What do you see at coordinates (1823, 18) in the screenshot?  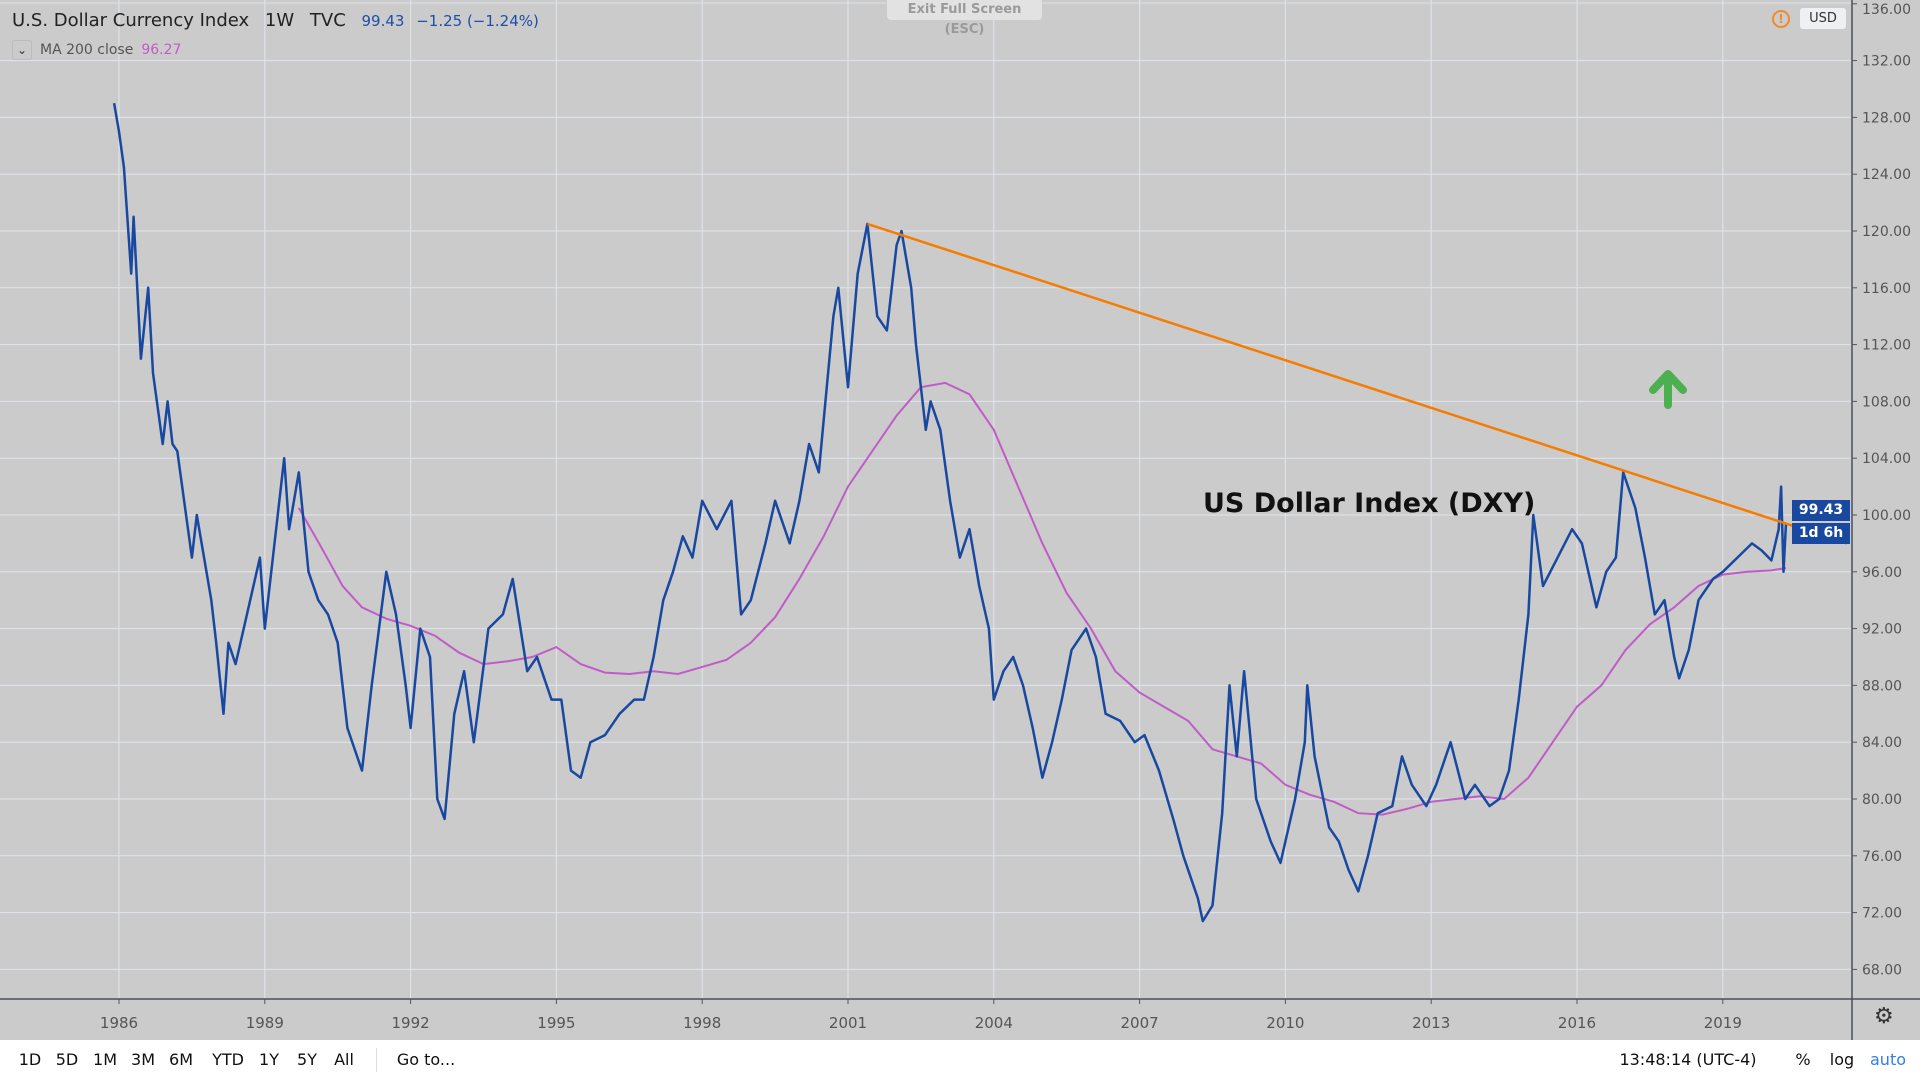 I see `currency-button: USD` at bounding box center [1823, 18].